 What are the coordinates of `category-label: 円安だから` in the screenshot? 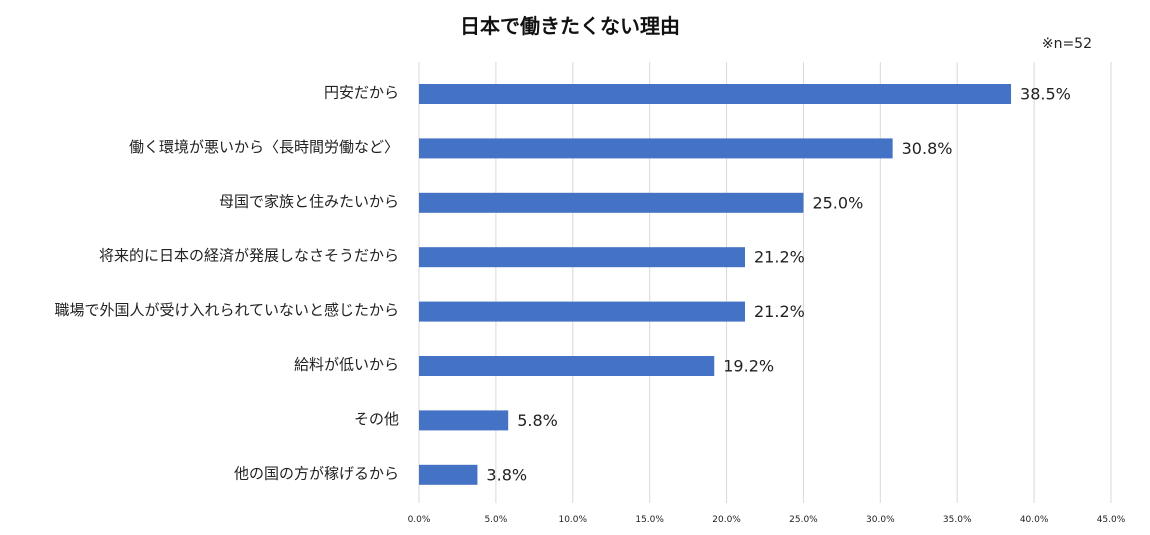 It's located at (361, 93).